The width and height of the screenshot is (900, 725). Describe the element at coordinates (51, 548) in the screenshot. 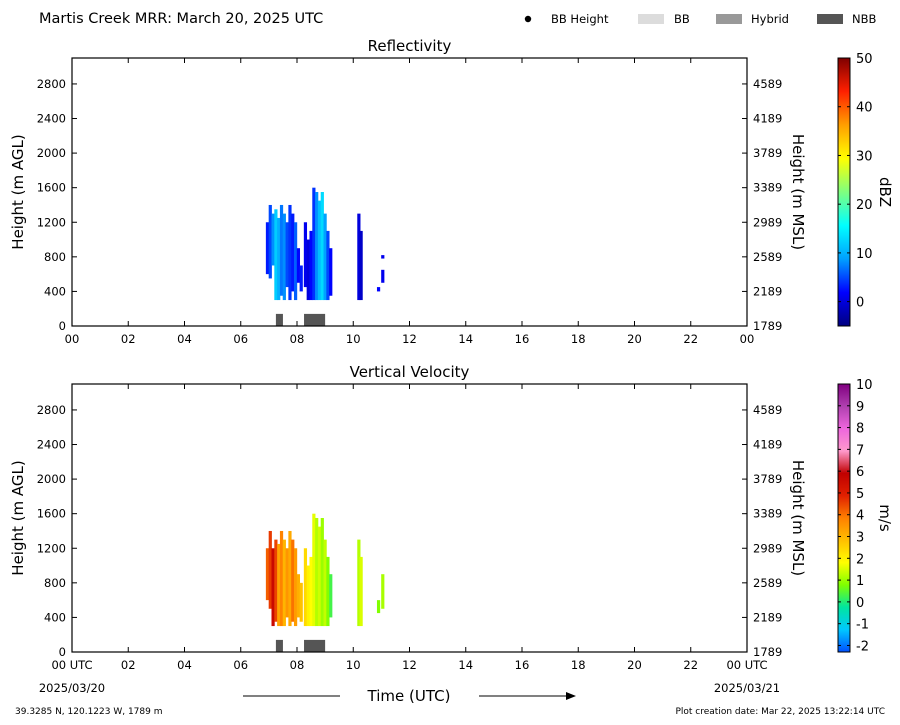

I see `y-tick-label: 1200` at that location.